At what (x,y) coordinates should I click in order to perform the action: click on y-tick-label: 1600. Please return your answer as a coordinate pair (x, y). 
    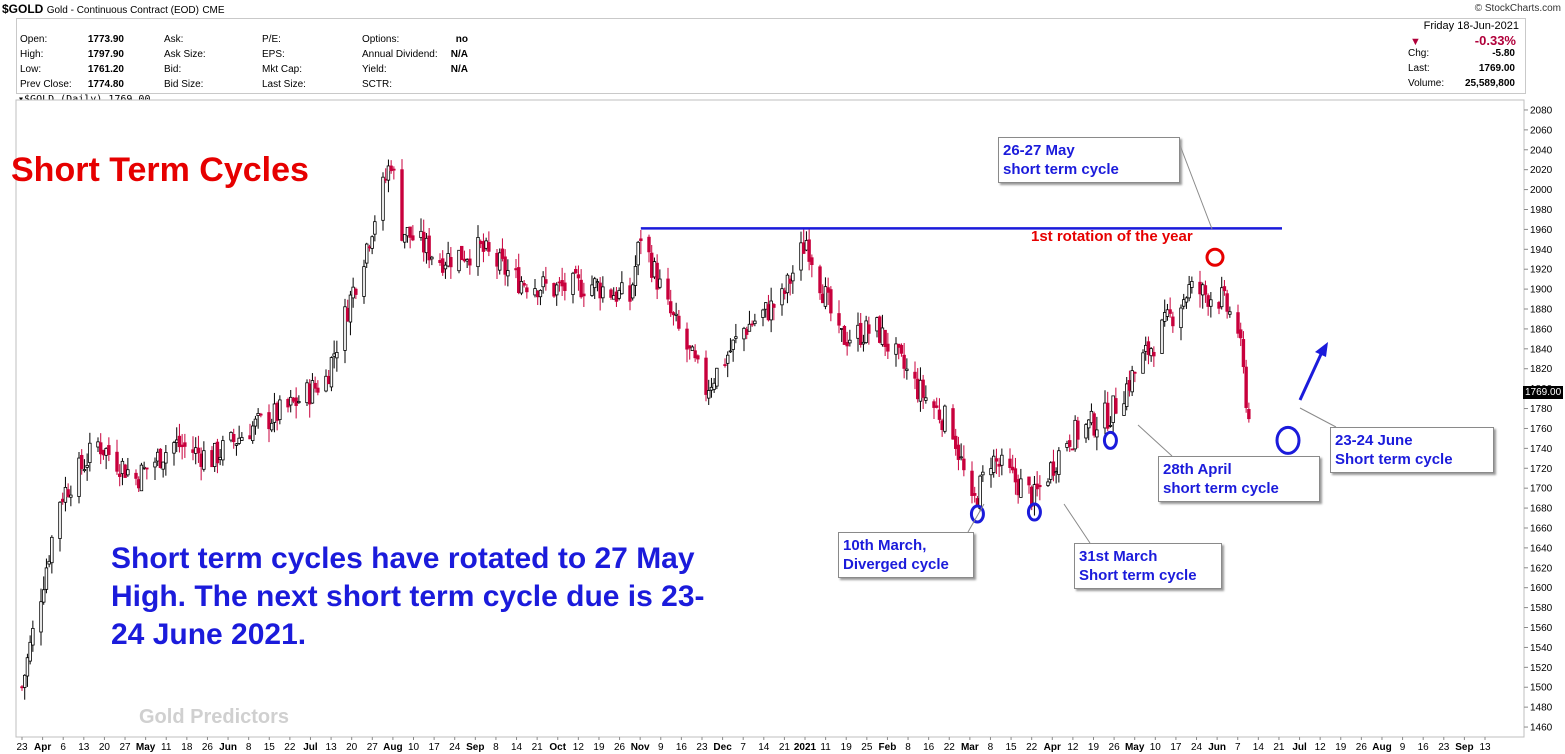
    Looking at the image, I should click on (1541, 588).